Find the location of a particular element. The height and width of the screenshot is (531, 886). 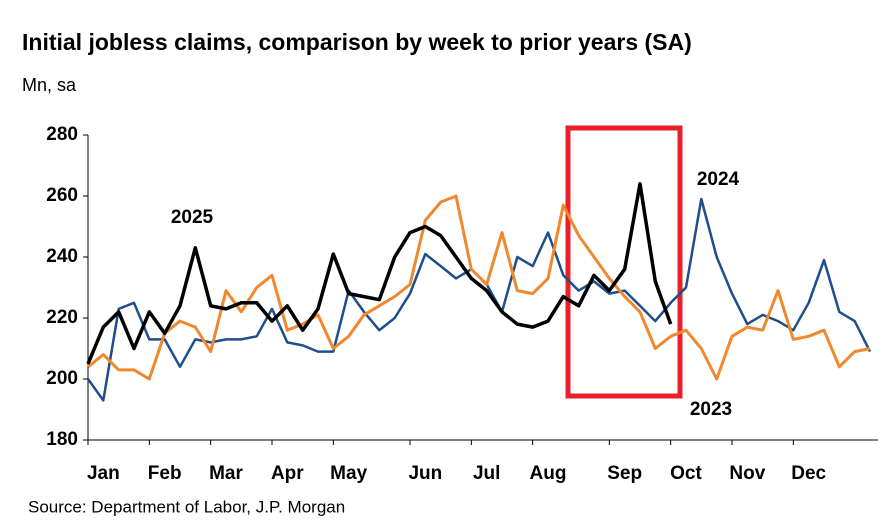

x-tick-label: Sep is located at coordinates (624, 473).